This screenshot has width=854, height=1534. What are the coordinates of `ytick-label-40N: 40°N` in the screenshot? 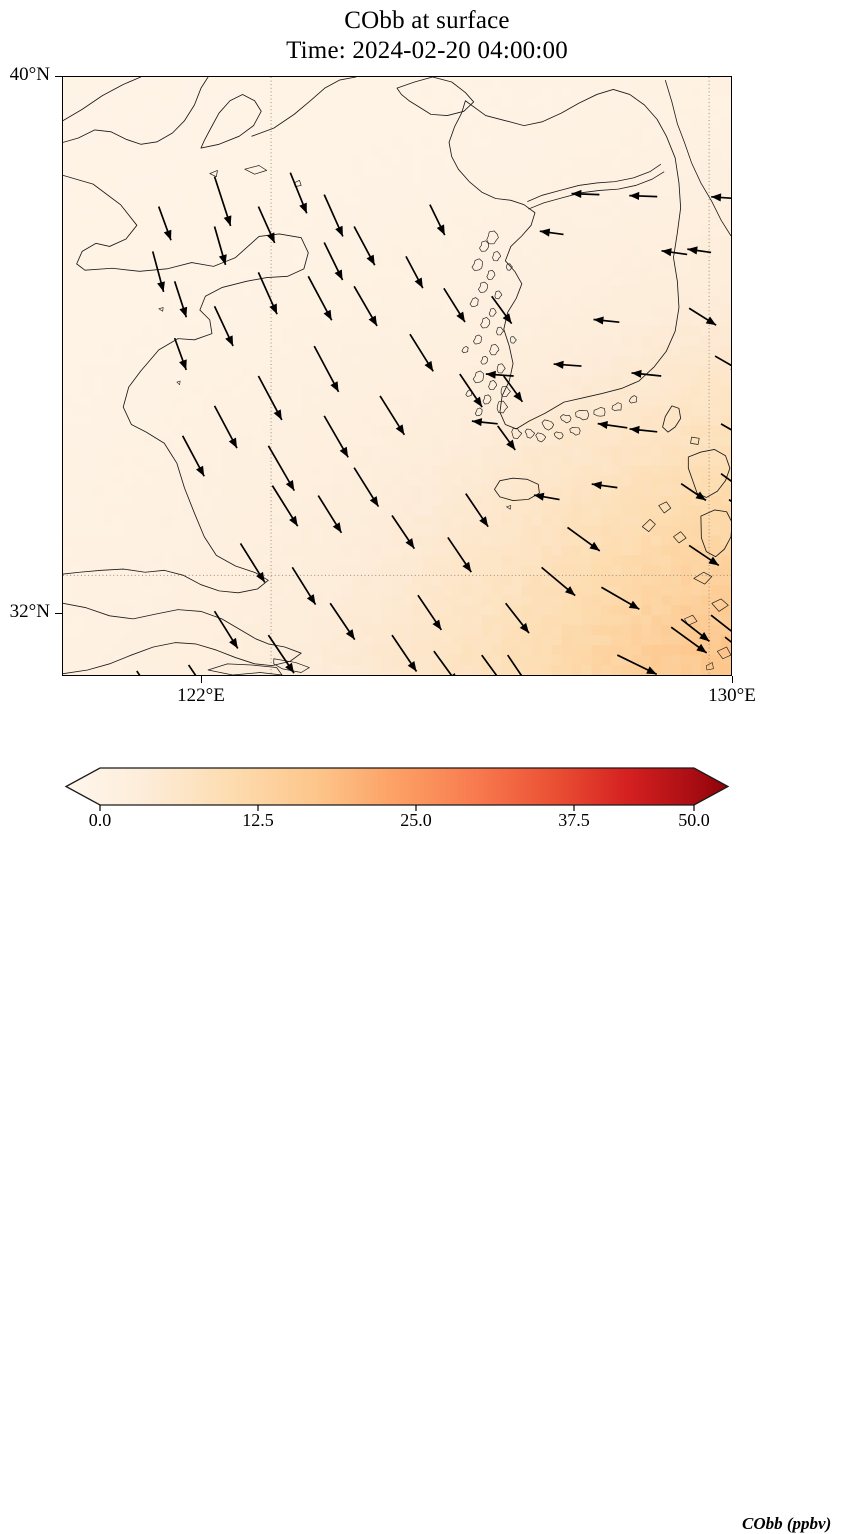 It's located at (29, 74).